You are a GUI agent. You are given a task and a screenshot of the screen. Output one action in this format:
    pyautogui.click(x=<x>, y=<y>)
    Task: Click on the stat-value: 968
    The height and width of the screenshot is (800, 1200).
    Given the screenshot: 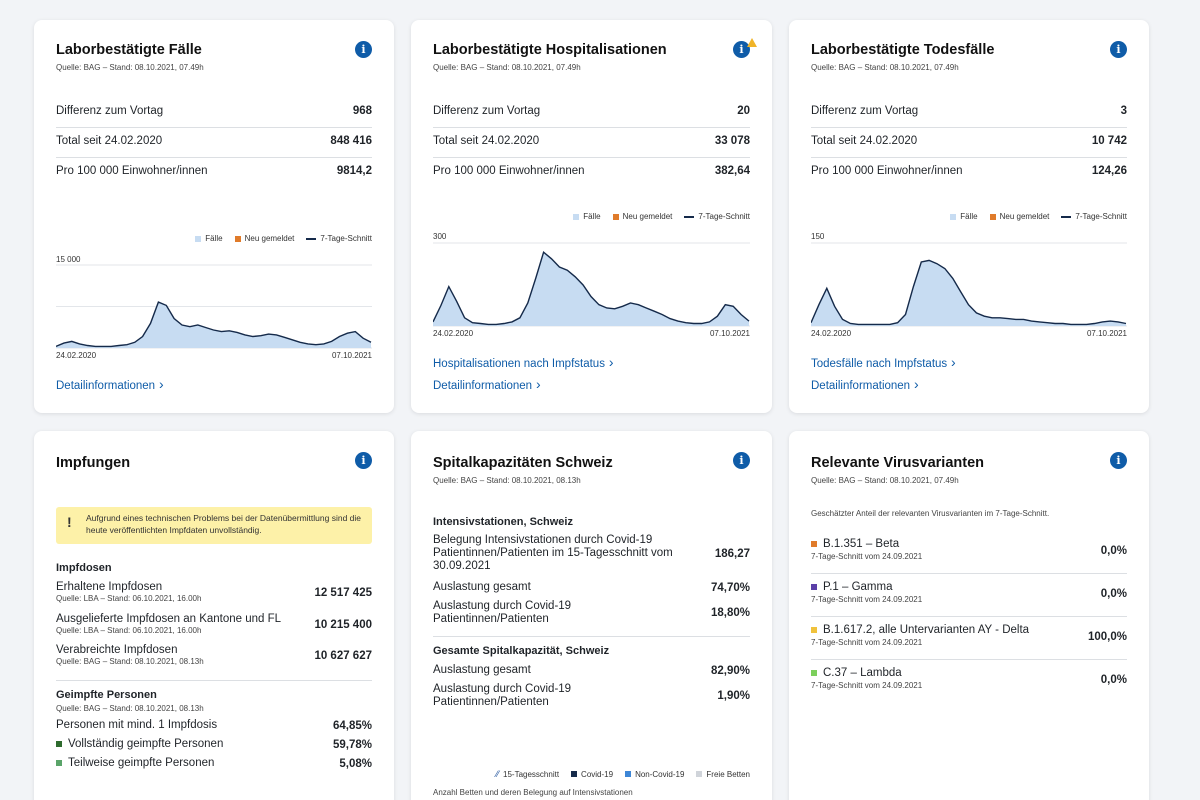 What is the action you would take?
    pyautogui.click(x=362, y=111)
    